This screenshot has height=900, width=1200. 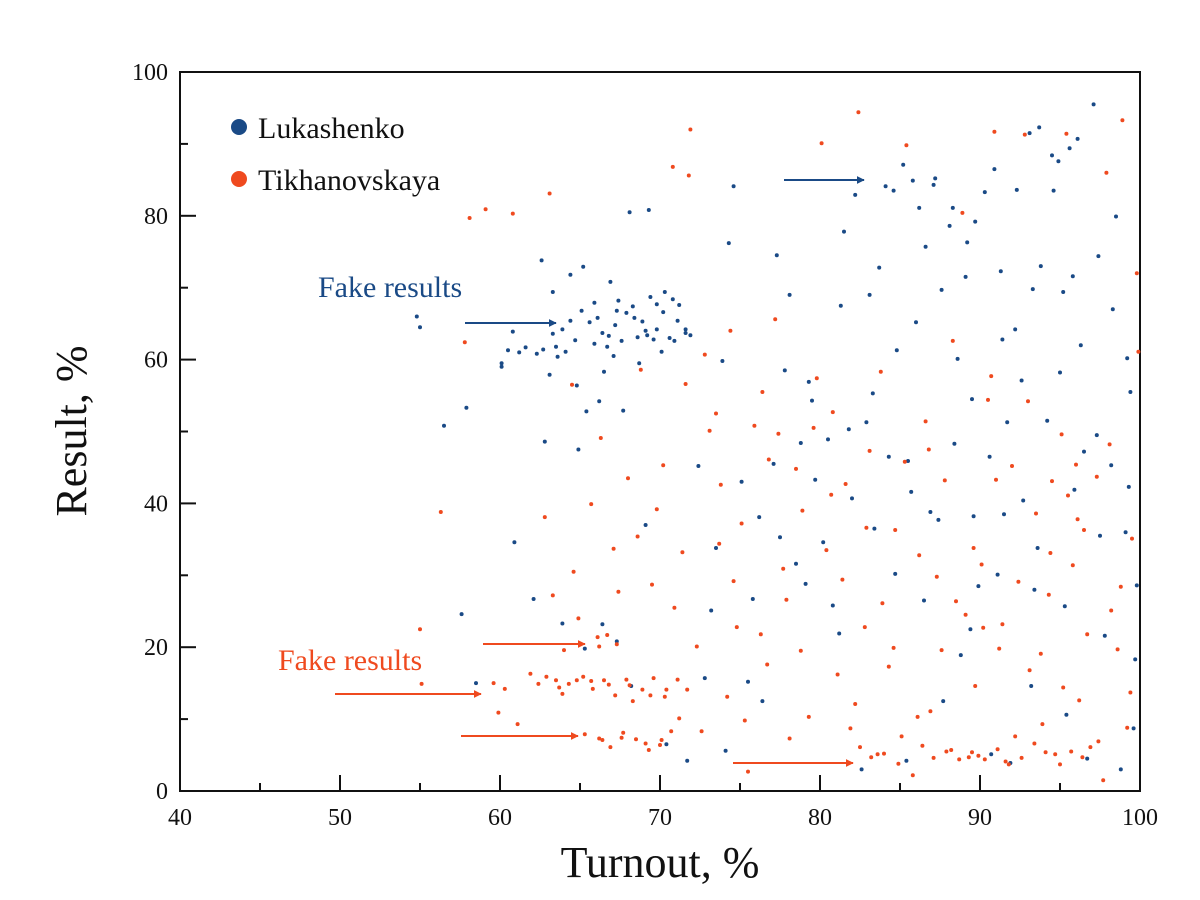 I want to click on x-tick-label: 50, so click(x=340, y=818).